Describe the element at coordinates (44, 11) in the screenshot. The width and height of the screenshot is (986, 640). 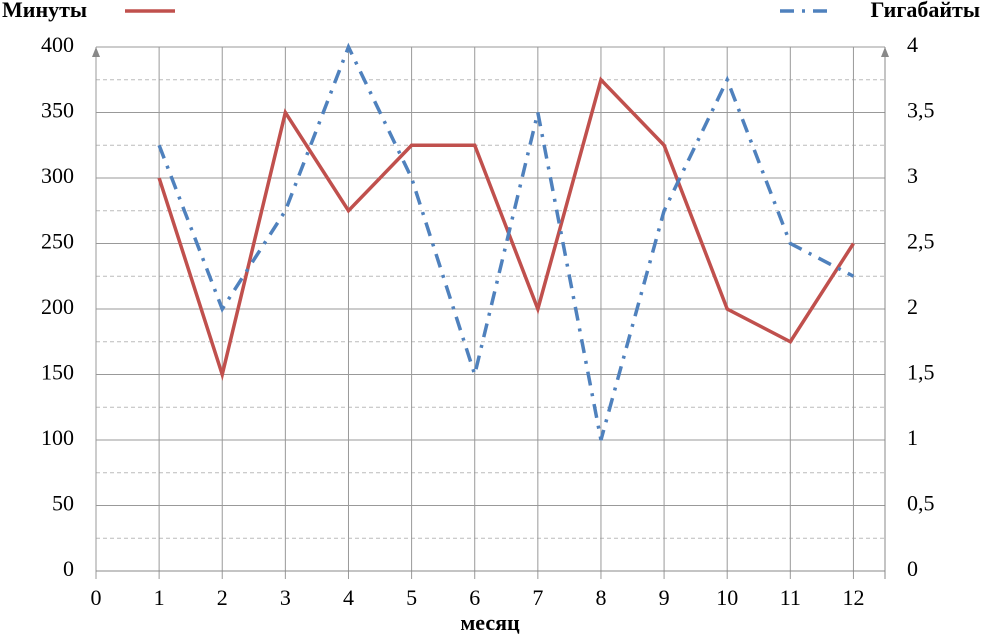
I see `legend-label: Минуты` at that location.